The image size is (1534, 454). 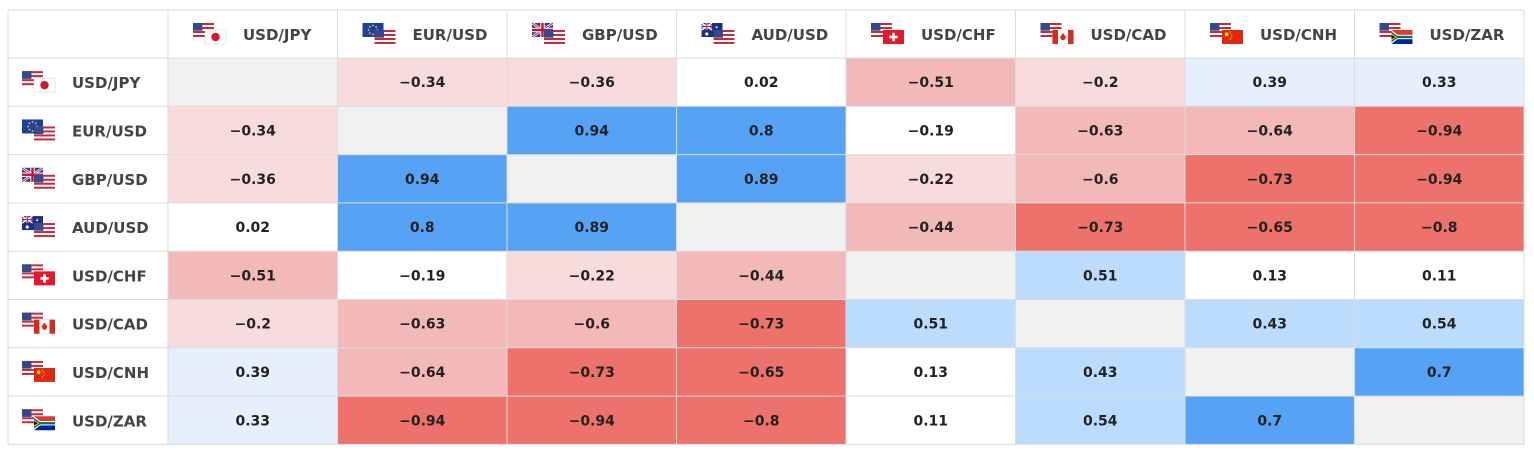 What do you see at coordinates (1439, 373) in the screenshot?
I see `cell-value: 0.7` at bounding box center [1439, 373].